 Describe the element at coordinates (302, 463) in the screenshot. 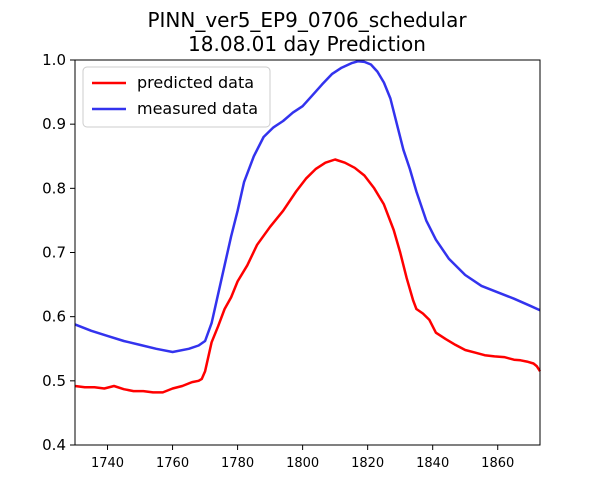

I see `x-tick-label: 1800` at that location.